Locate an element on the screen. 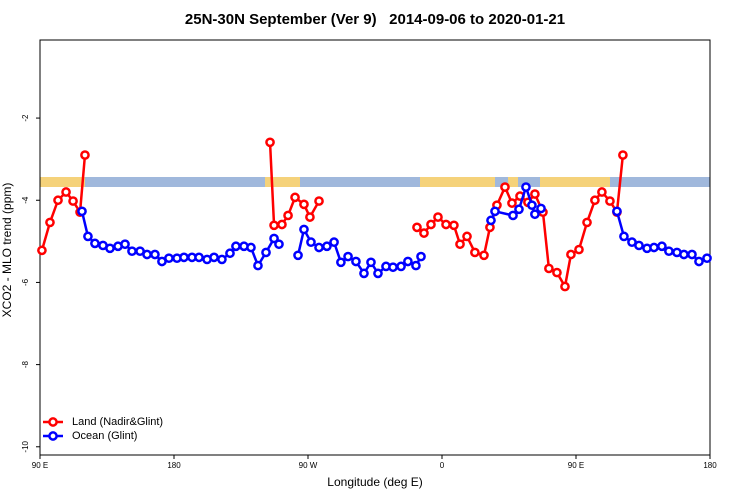 This screenshot has height=500, width=750. y-tick-label: -10 is located at coordinates (25, 446).